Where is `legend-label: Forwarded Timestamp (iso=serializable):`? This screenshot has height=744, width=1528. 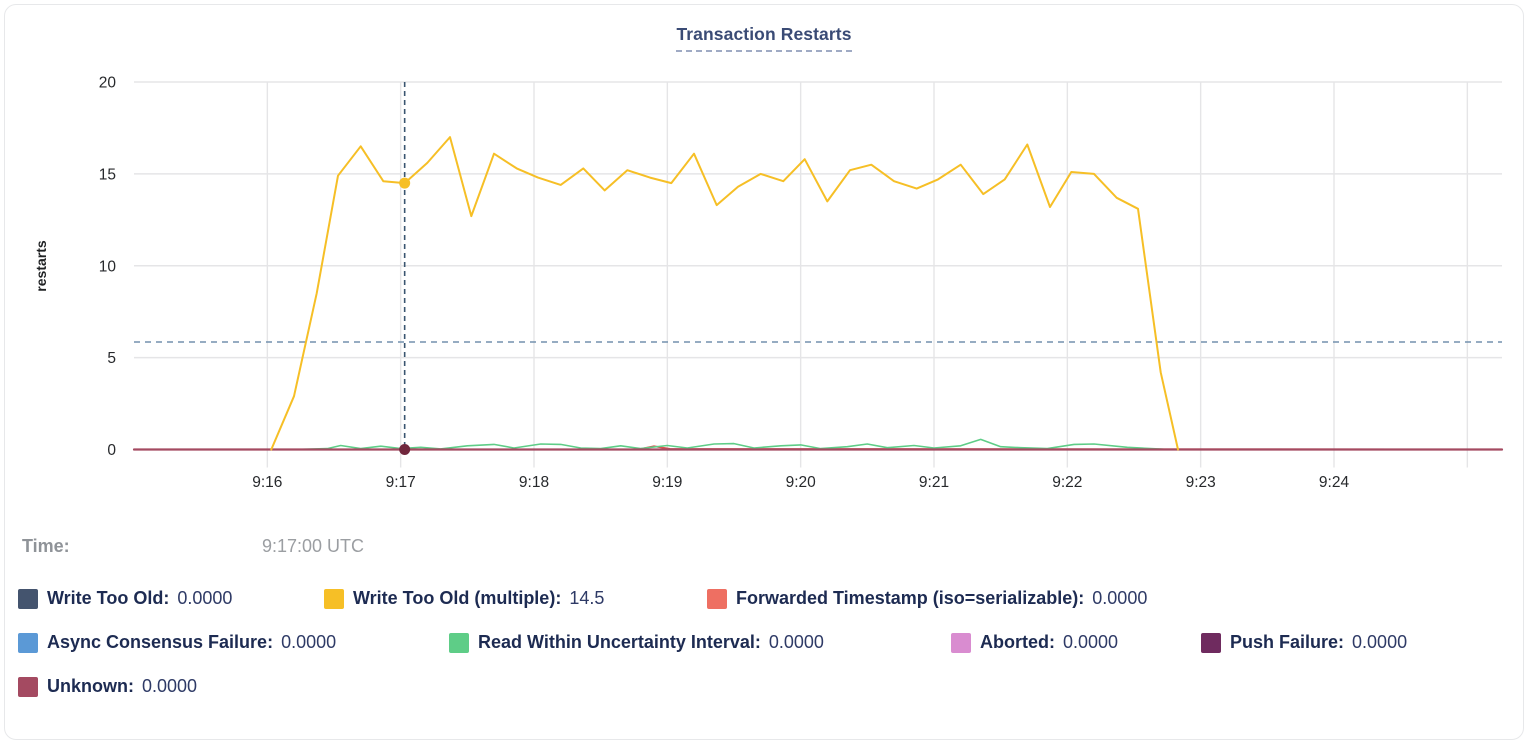
legend-label: Forwarded Timestamp (iso=serializable): is located at coordinates (910, 598).